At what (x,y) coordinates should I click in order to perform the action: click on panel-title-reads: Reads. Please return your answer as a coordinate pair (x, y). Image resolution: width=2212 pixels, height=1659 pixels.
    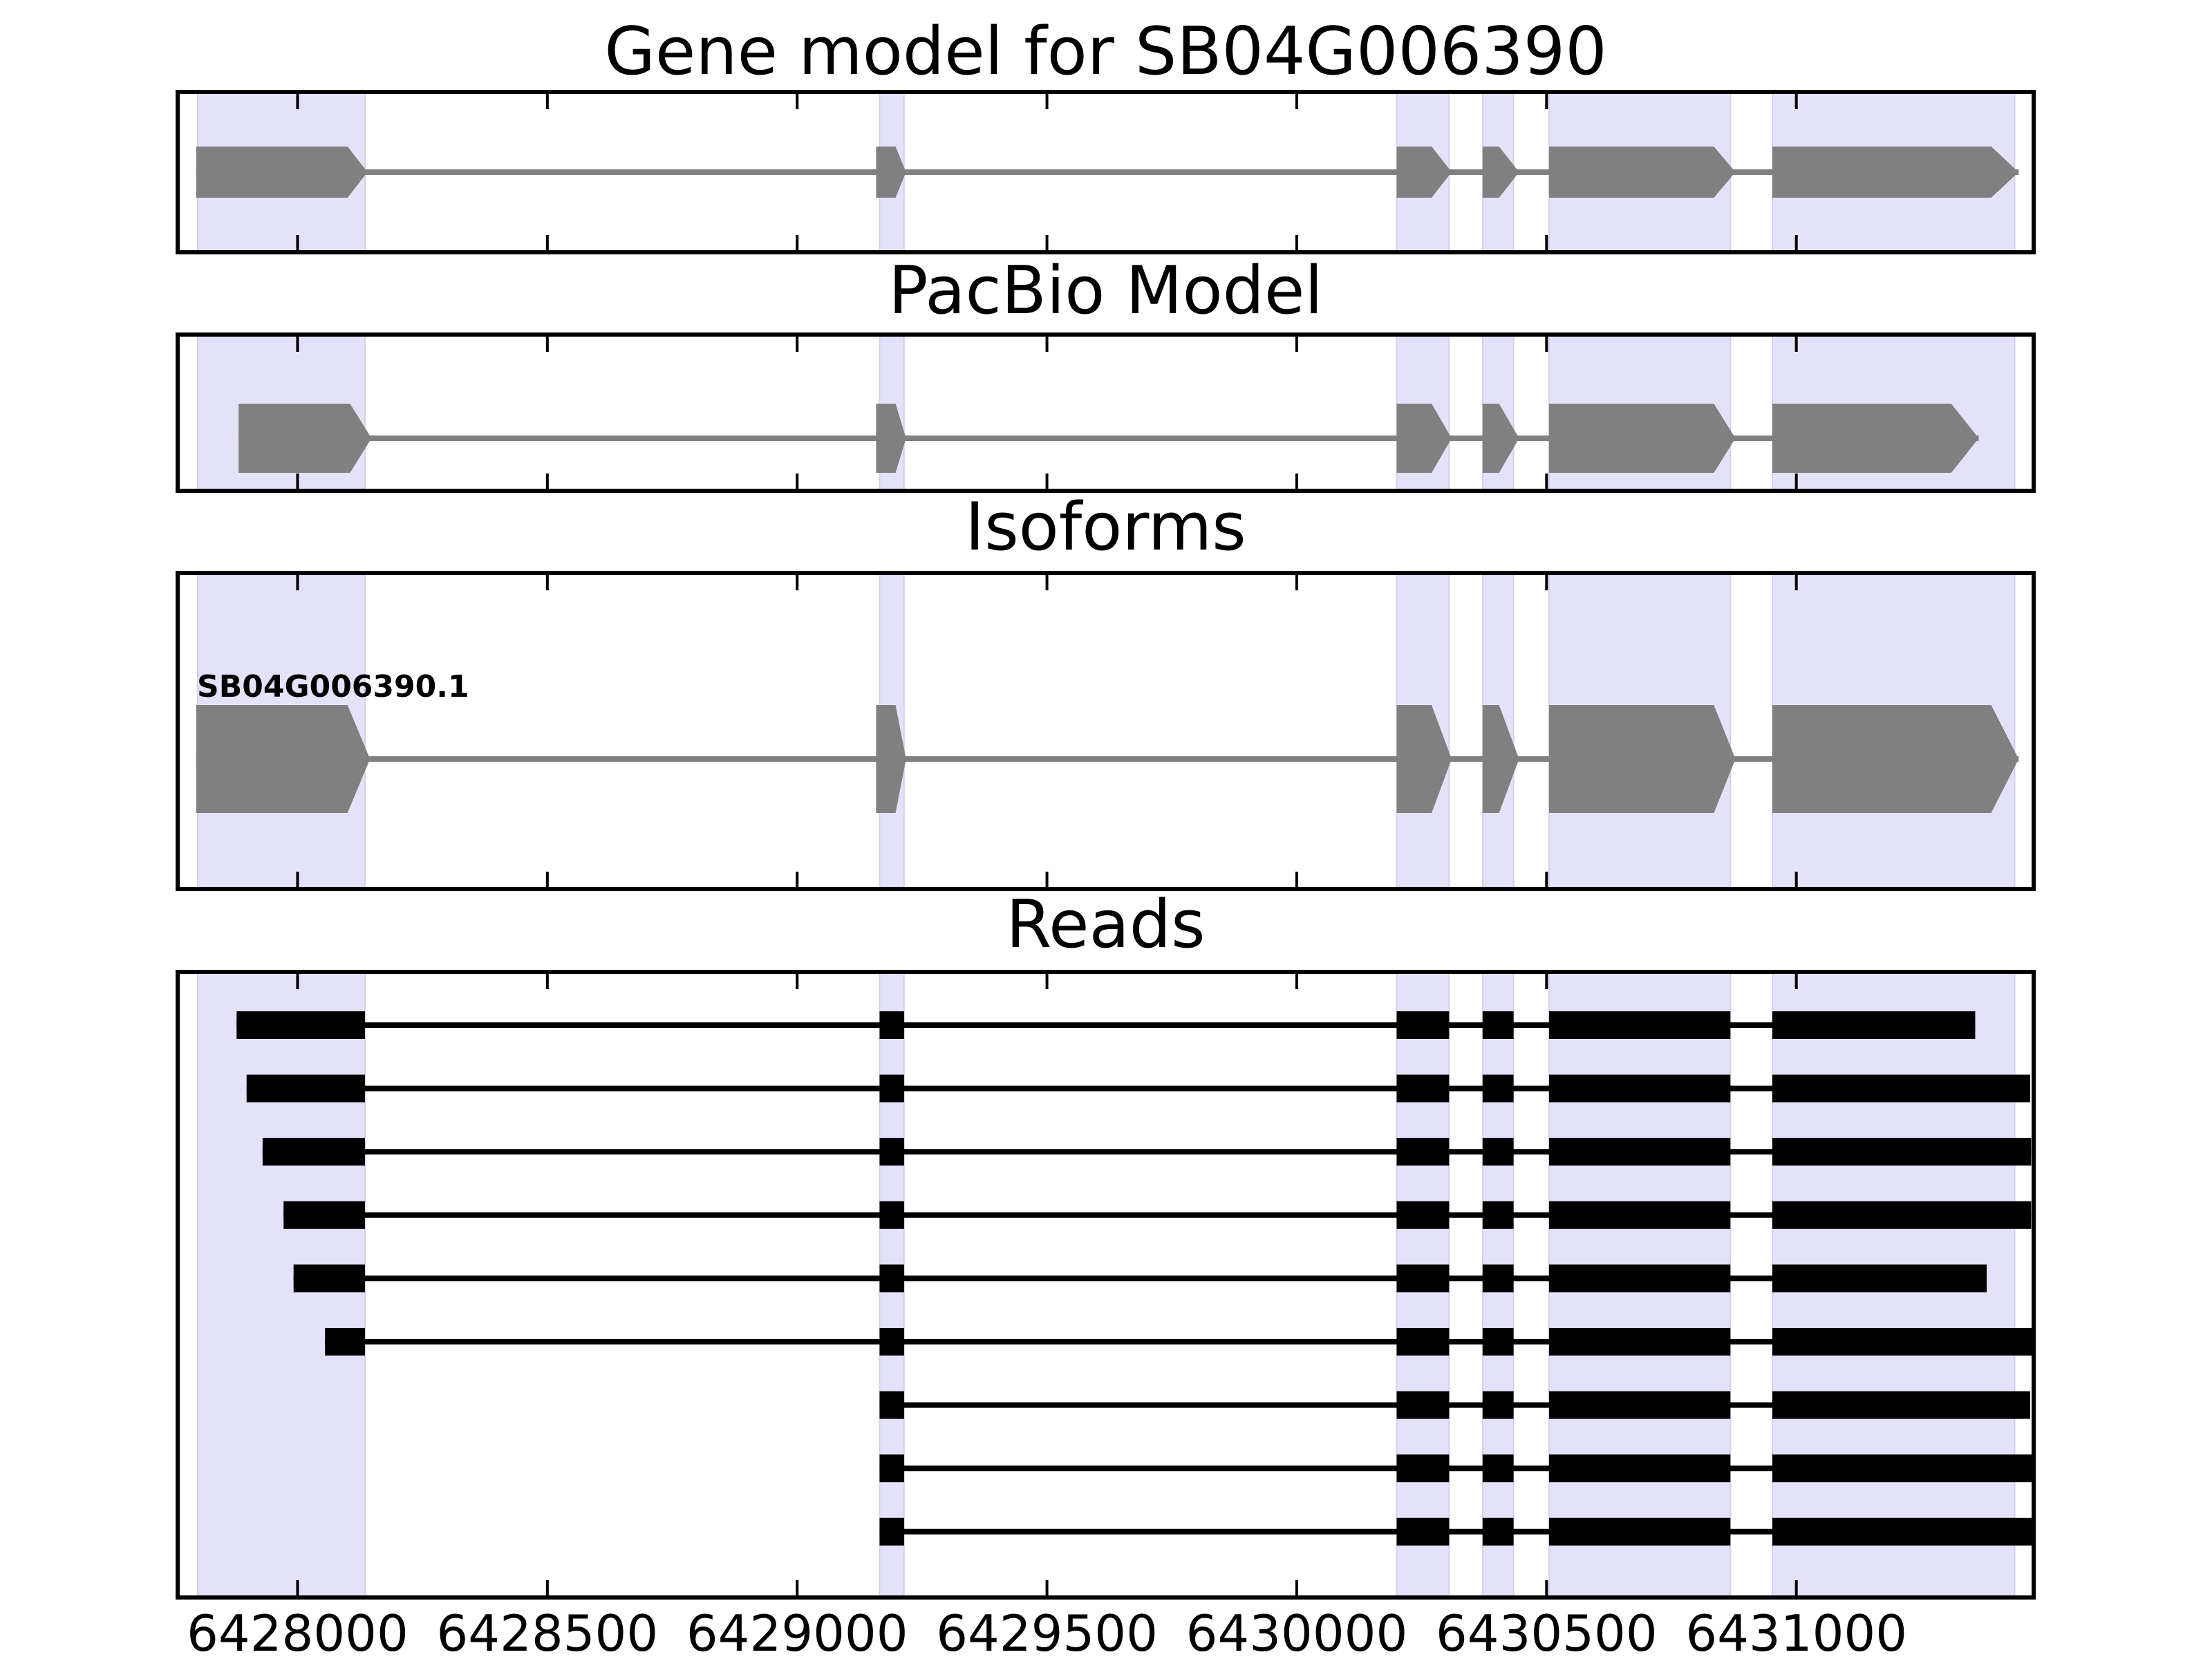
    Looking at the image, I should click on (1105, 925).